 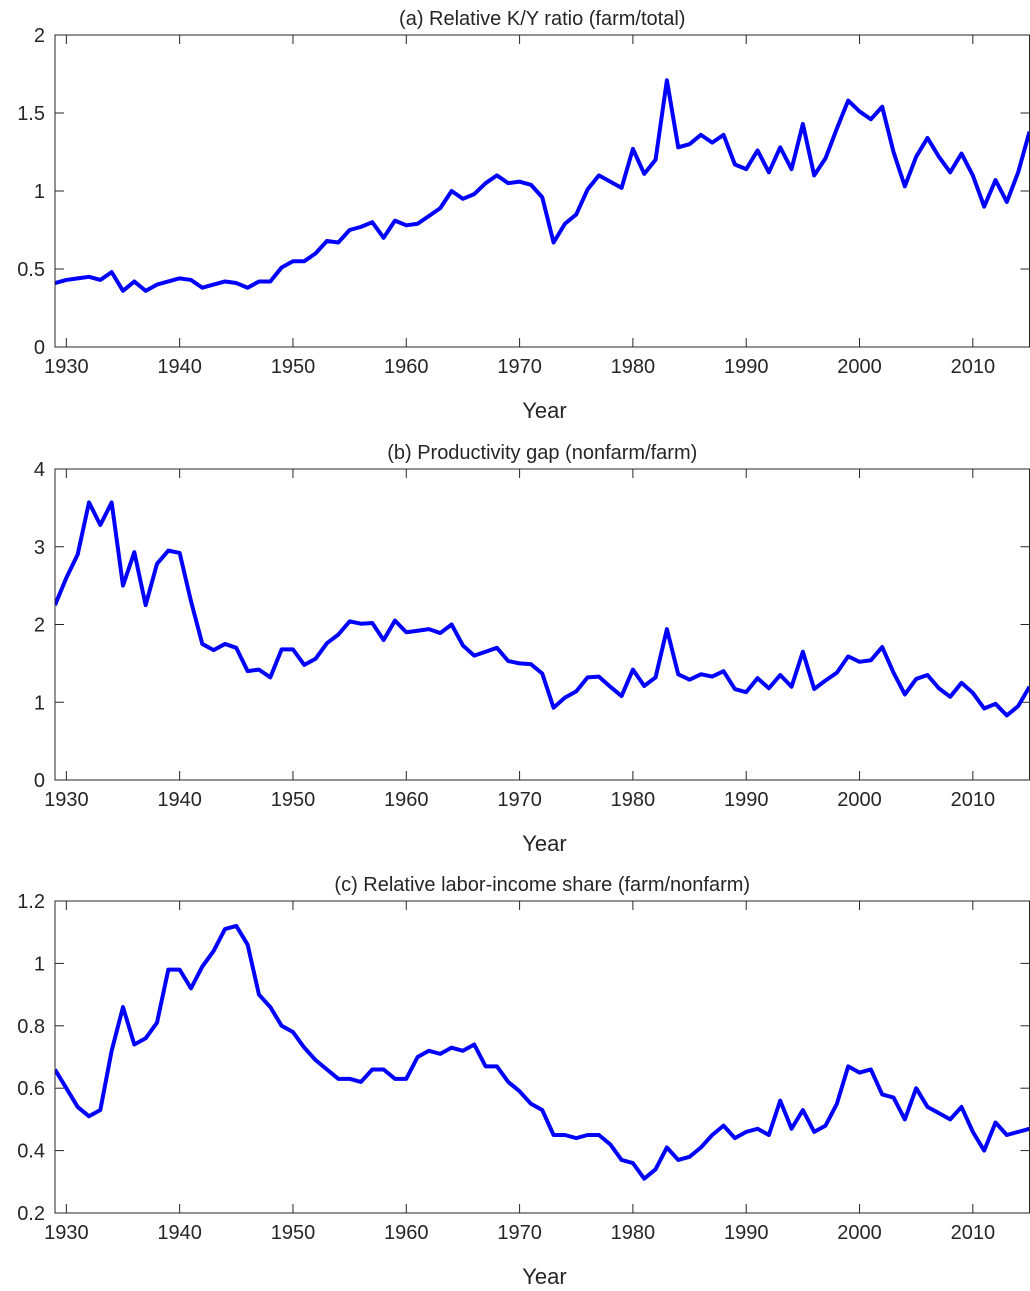 I want to click on chart-title: (a) Relative K/Y ratio (farm/total), so click(x=542, y=19).